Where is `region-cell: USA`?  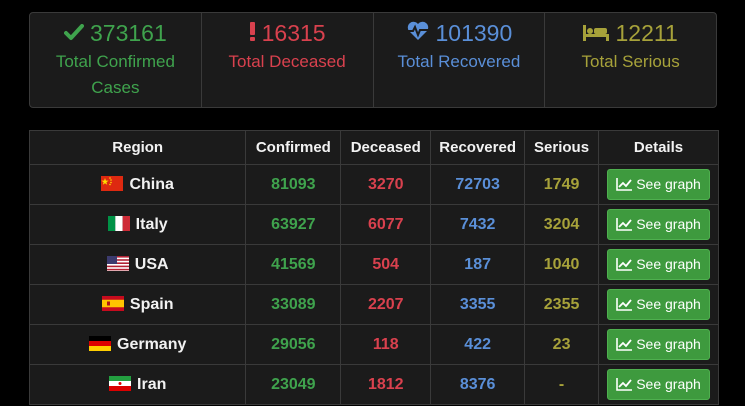
region-cell: USA is located at coordinates (137, 264).